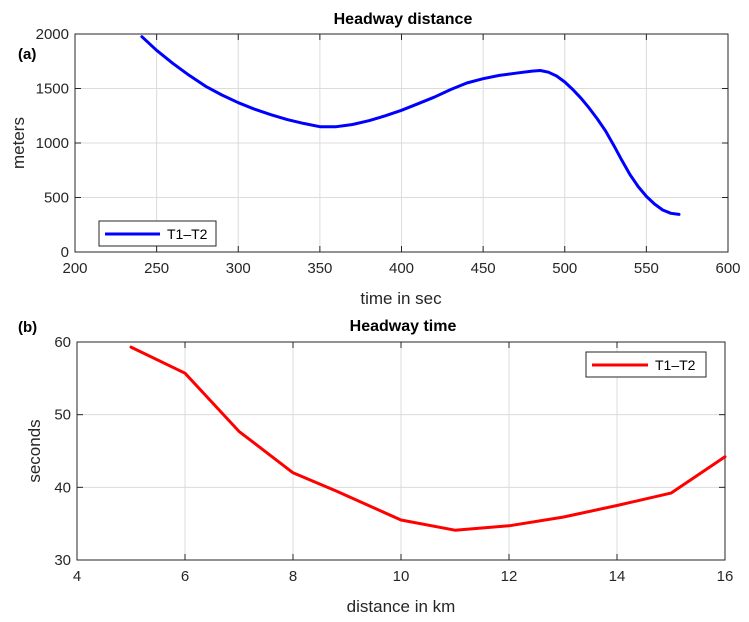  I want to click on panel-label-b: (b), so click(27, 327).